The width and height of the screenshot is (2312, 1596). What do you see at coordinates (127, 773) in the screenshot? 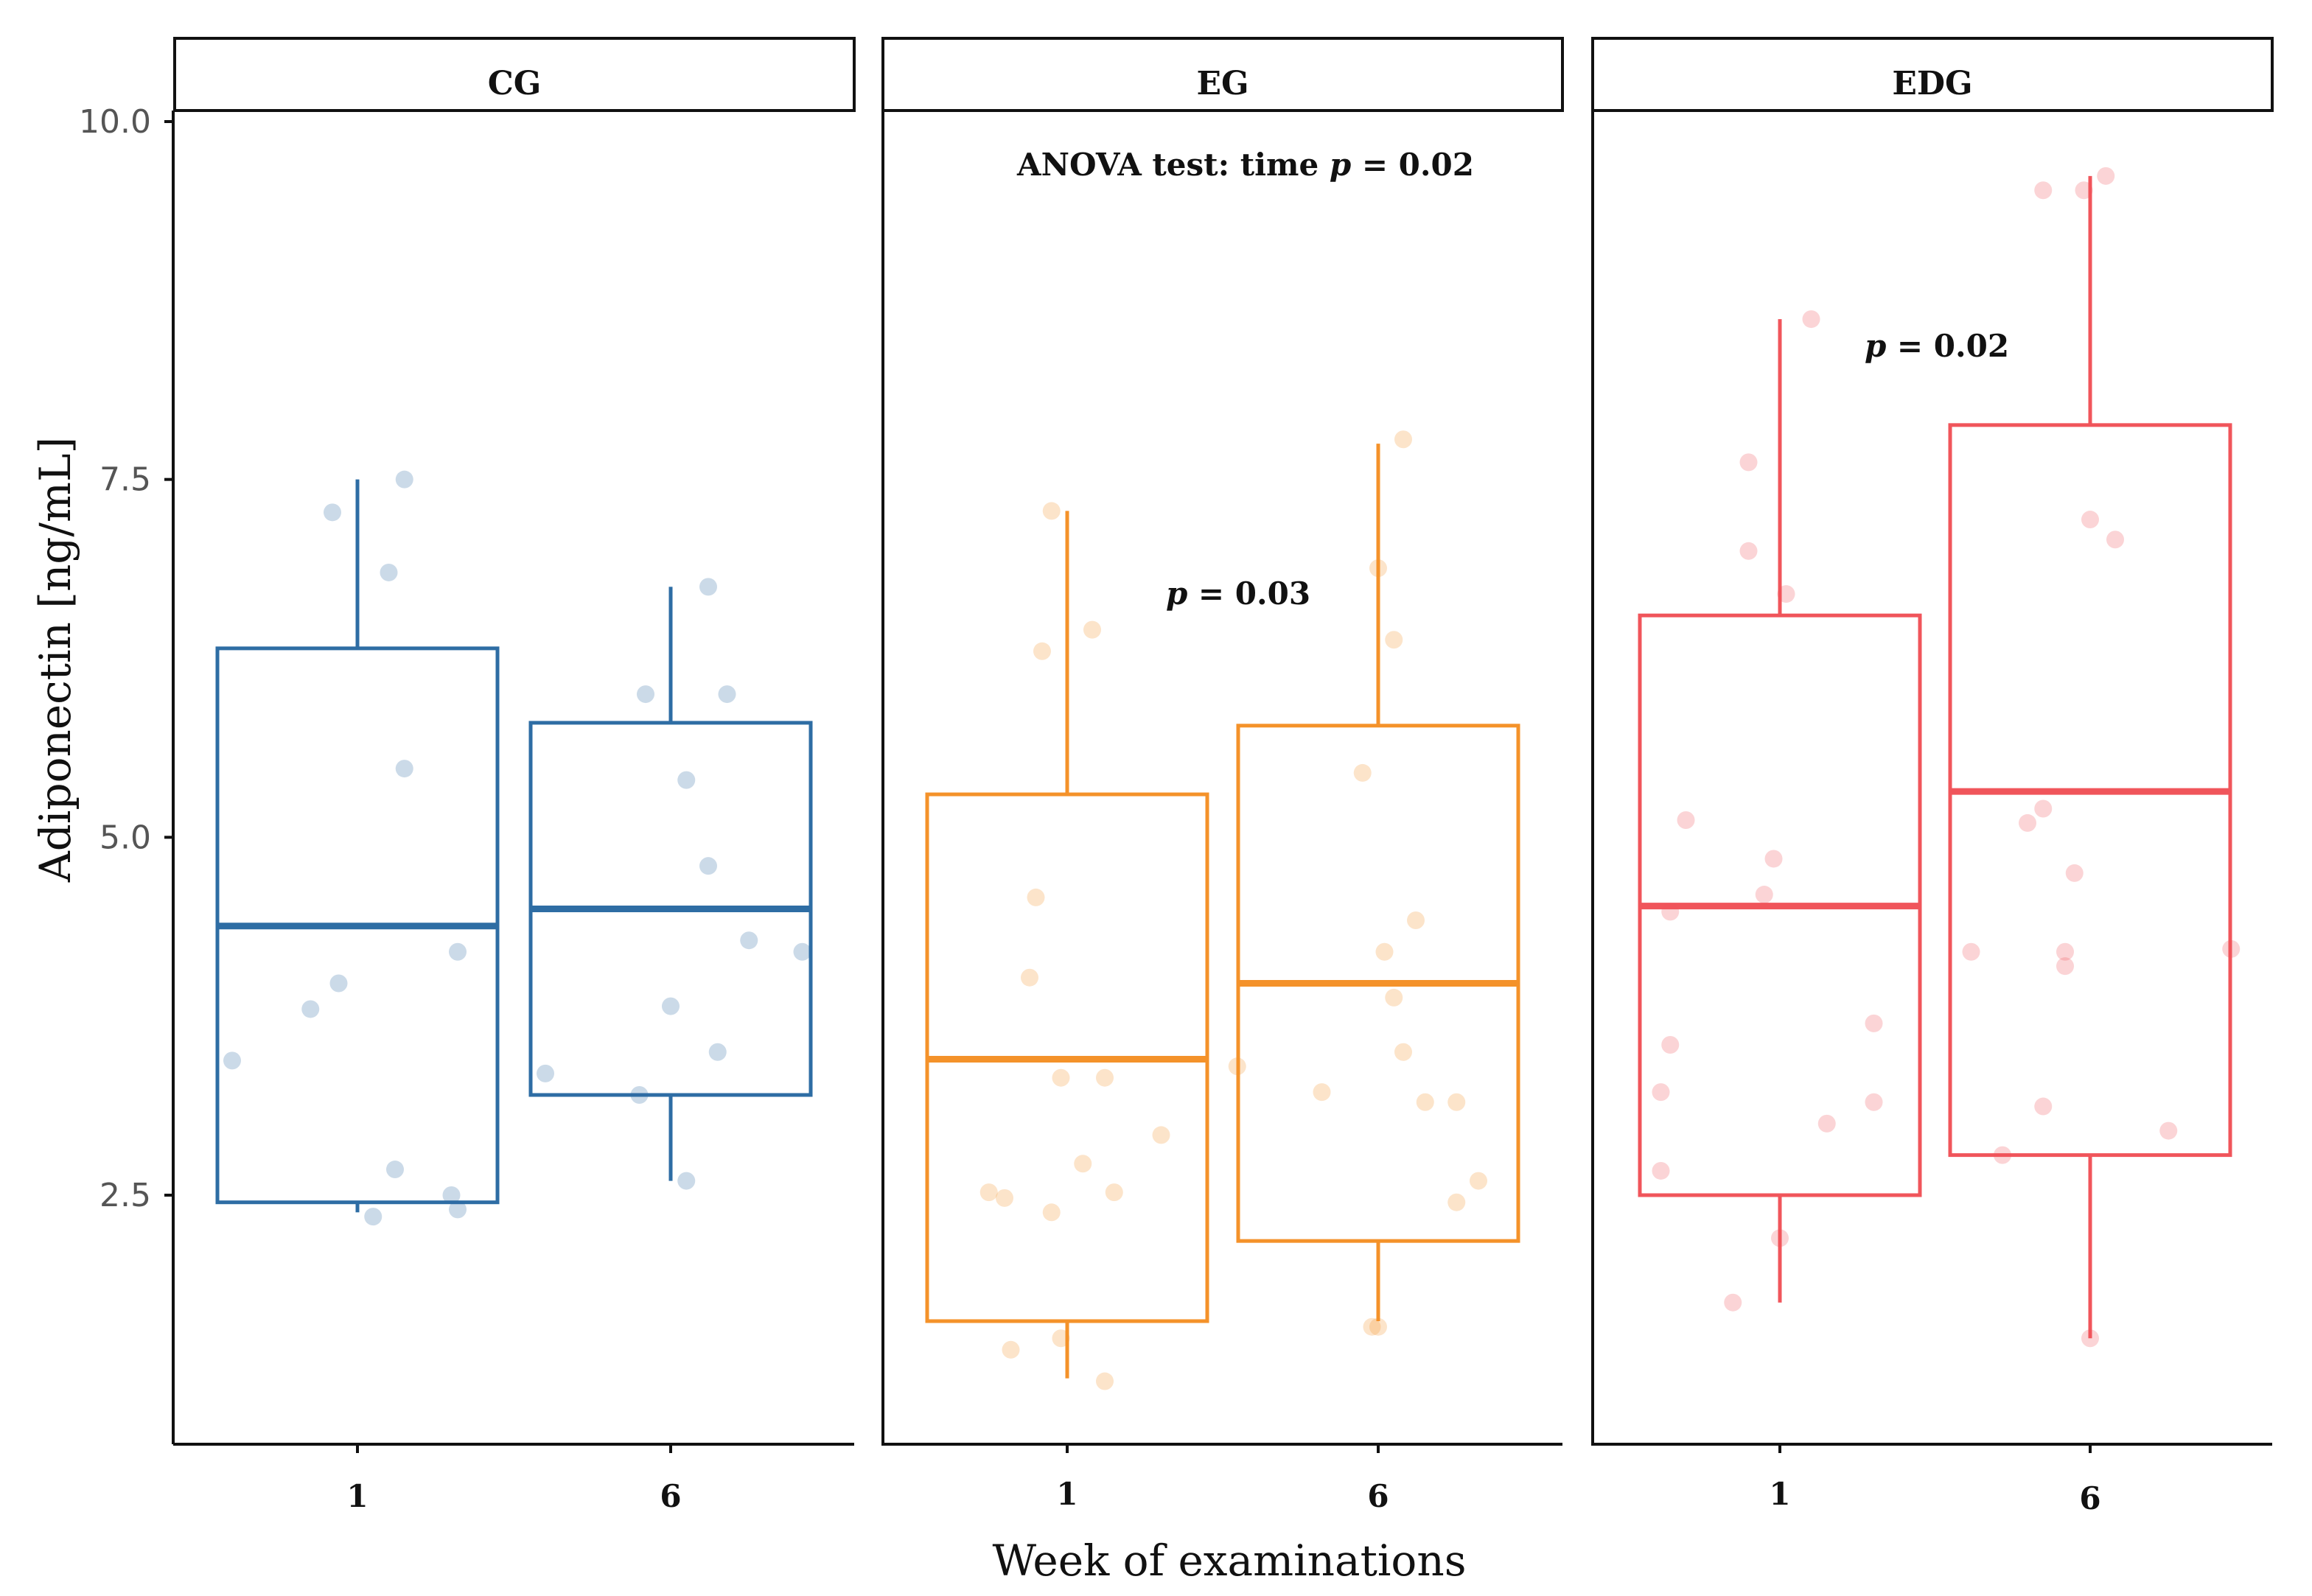
I see `y-axis: 2.5 5.0 7.5 10.0` at bounding box center [127, 773].